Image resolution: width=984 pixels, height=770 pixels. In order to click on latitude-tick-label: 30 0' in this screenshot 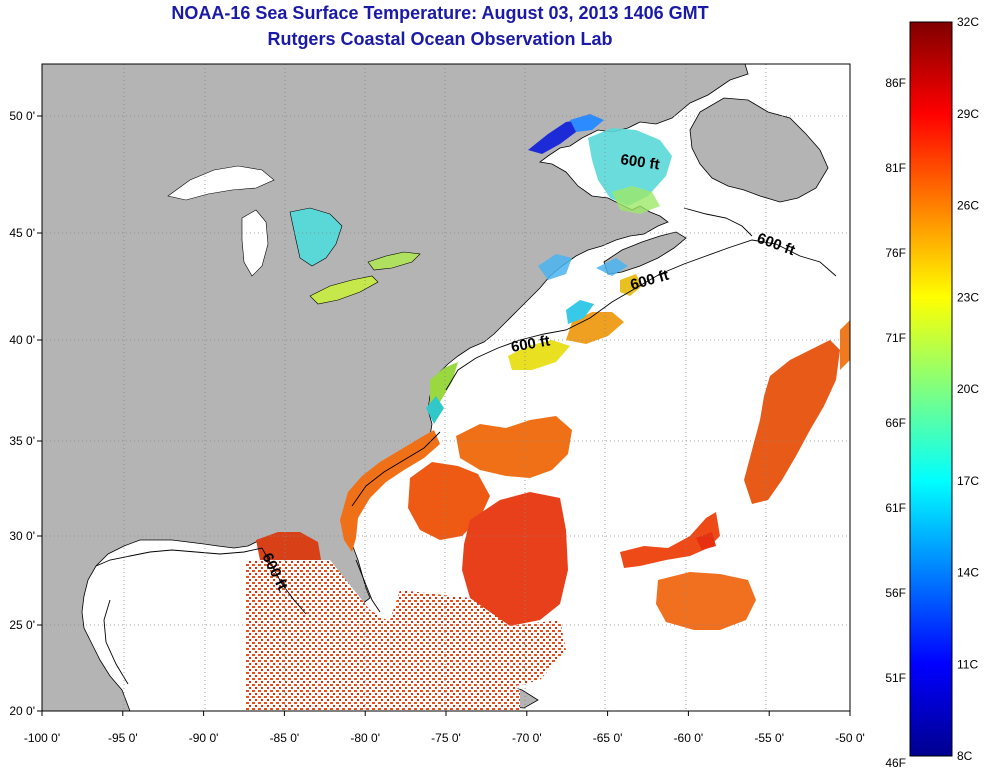, I will do `click(22, 536)`.